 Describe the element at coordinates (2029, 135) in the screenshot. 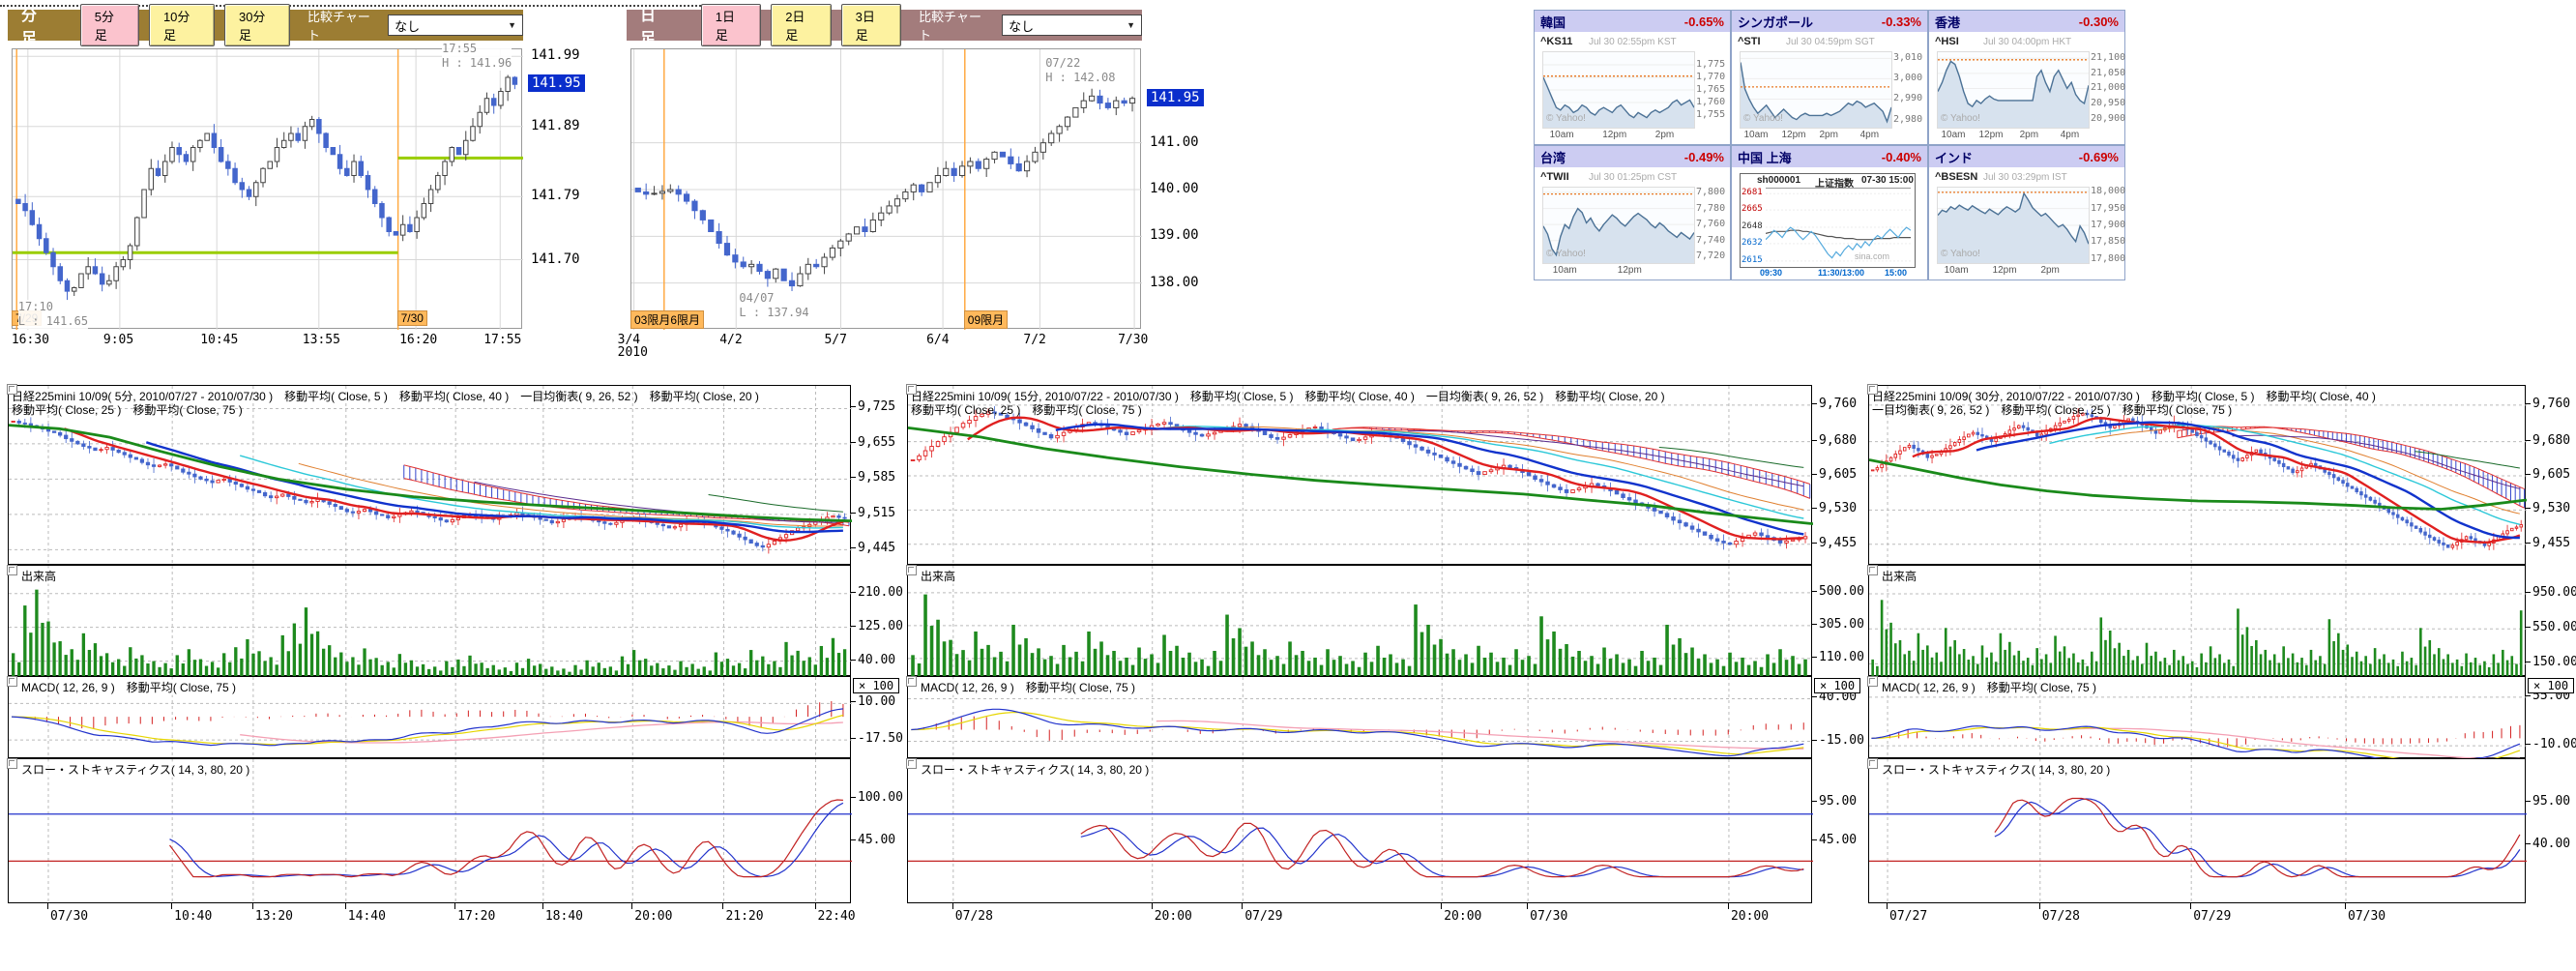

I see `mini-x-tick: 2pm` at that location.